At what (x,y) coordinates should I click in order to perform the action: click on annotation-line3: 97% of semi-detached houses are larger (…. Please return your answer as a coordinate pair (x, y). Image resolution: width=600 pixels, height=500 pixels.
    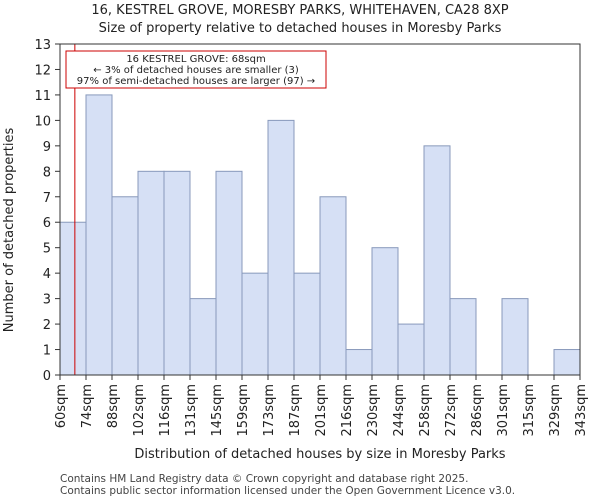
    Looking at the image, I should click on (196, 81).